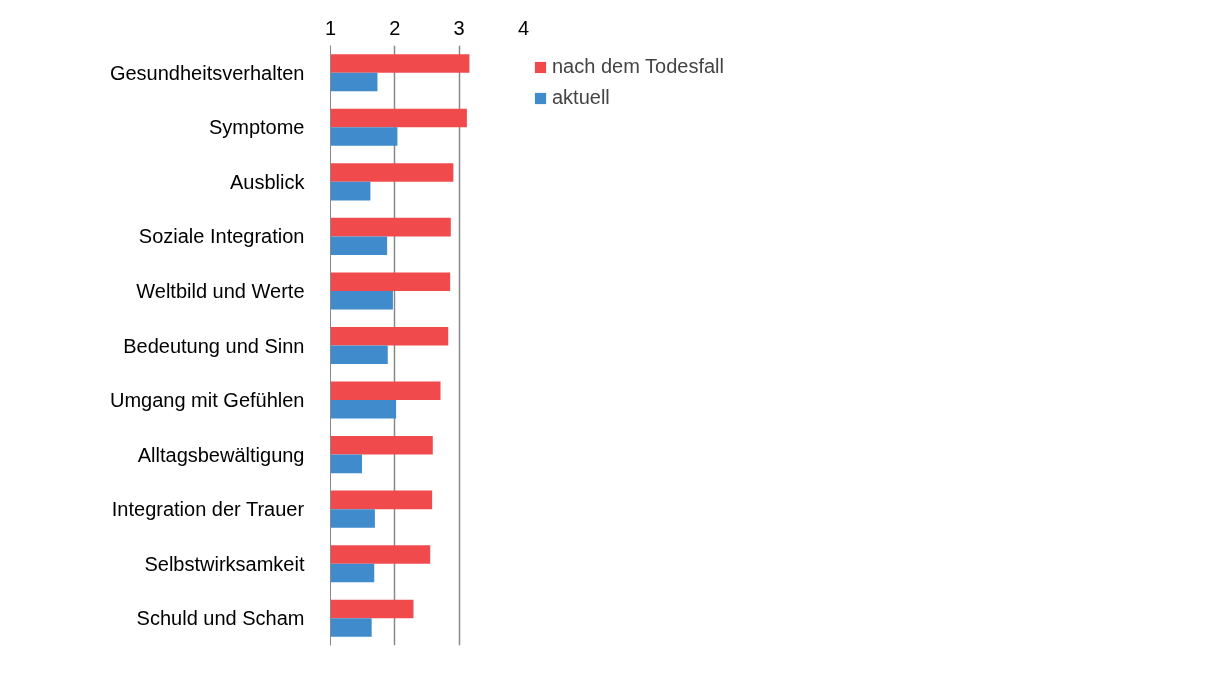 The image size is (1224, 700). What do you see at coordinates (268, 181) in the screenshot?
I see `y-tick-label: Ausblick` at bounding box center [268, 181].